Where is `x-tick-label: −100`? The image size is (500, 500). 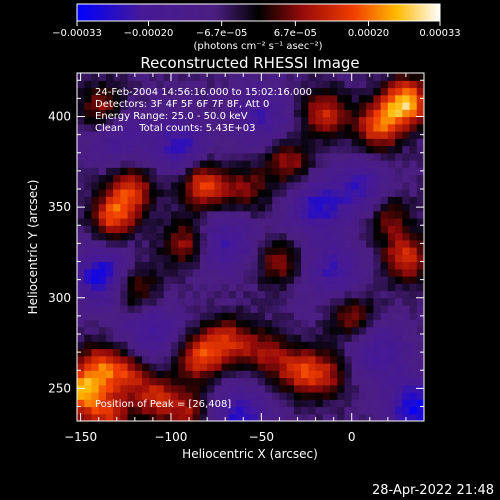
x-tick-label: −100 is located at coordinates (170, 437).